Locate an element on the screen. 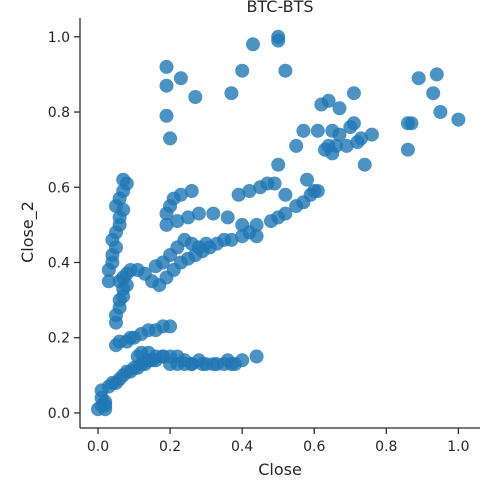 The image size is (500, 500). y-tick-label: 0.2 is located at coordinates (59, 339).